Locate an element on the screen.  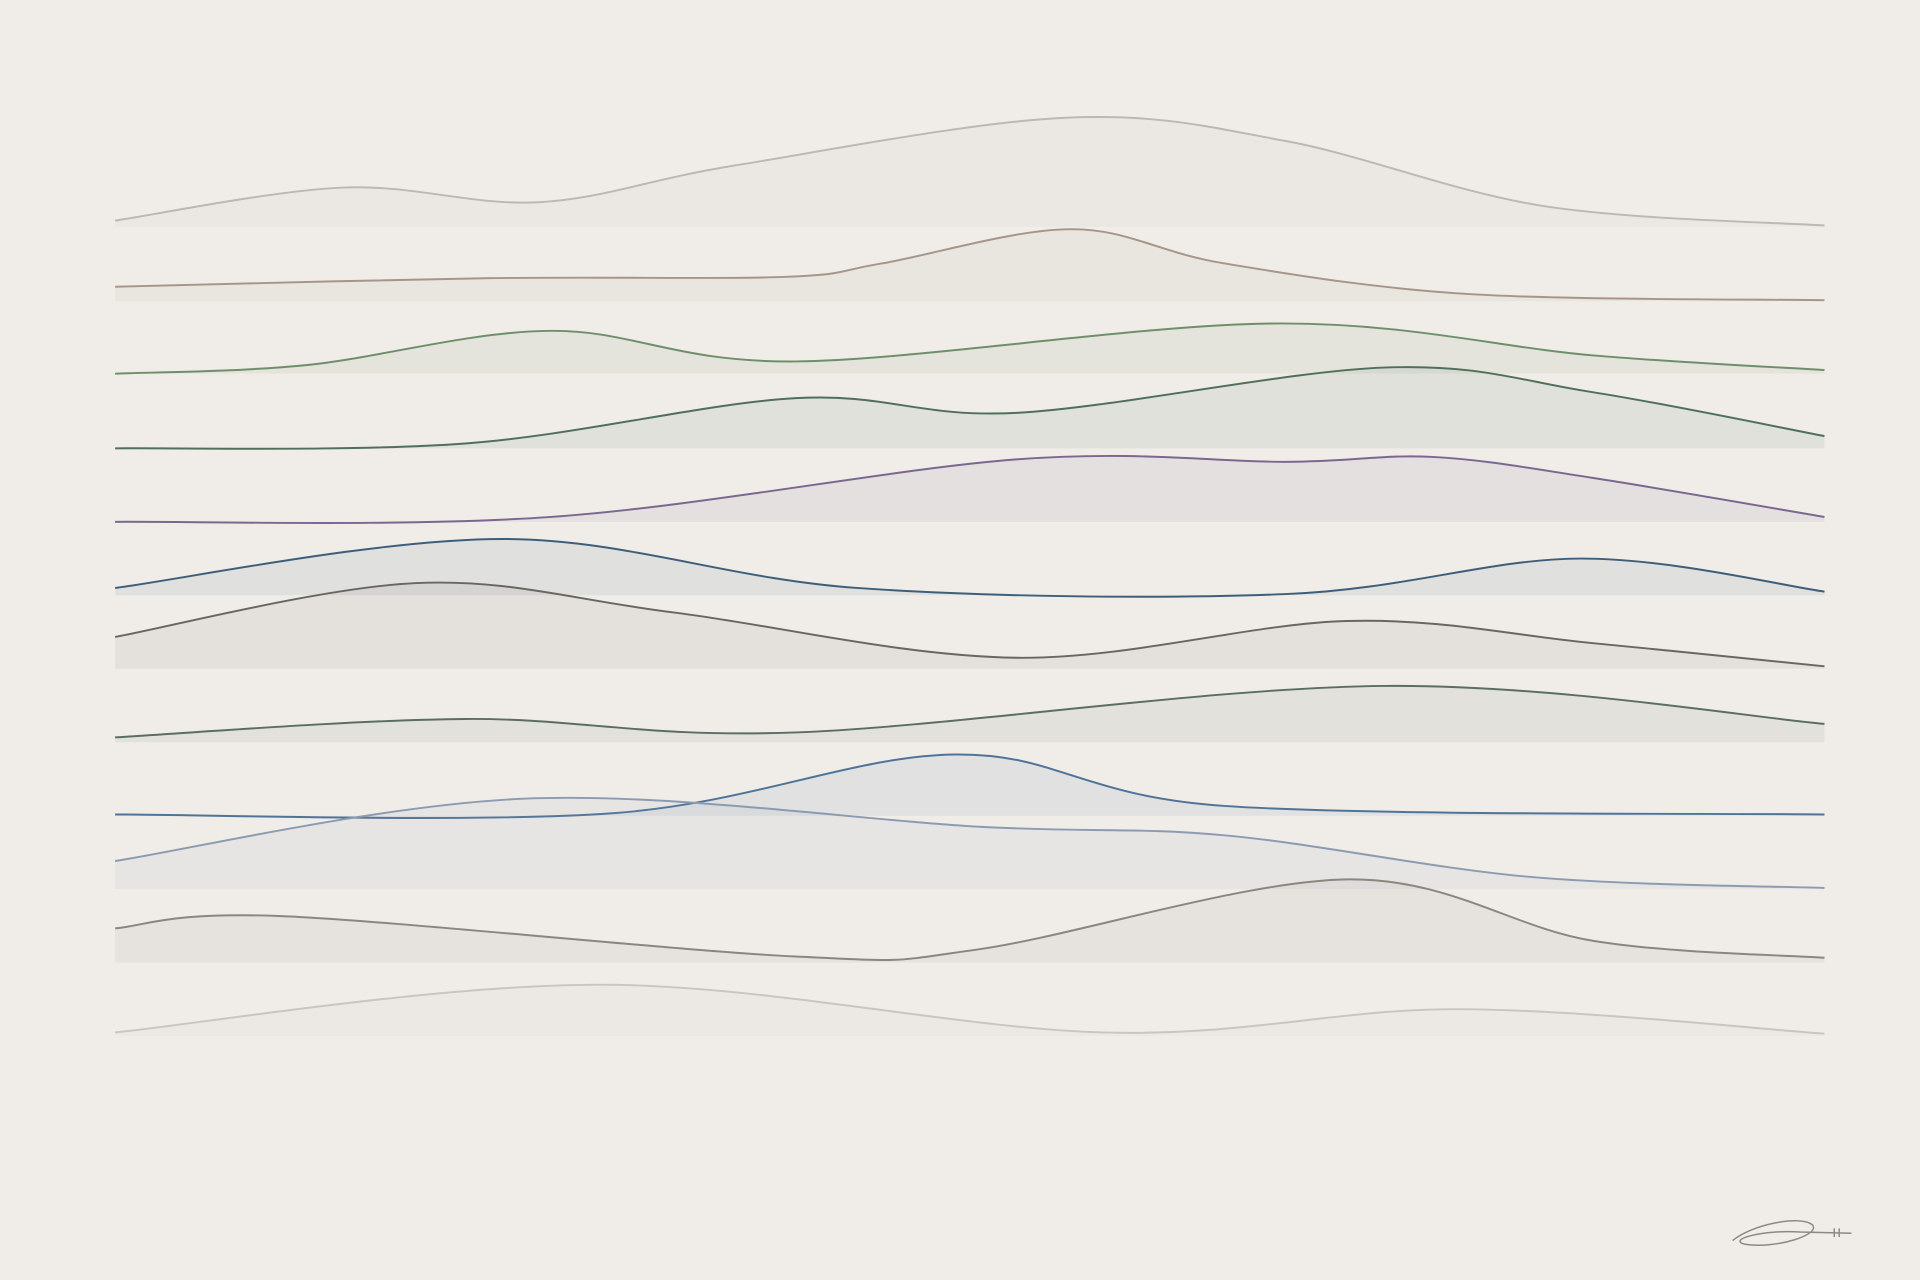
signature is located at coordinates (1792, 1233).